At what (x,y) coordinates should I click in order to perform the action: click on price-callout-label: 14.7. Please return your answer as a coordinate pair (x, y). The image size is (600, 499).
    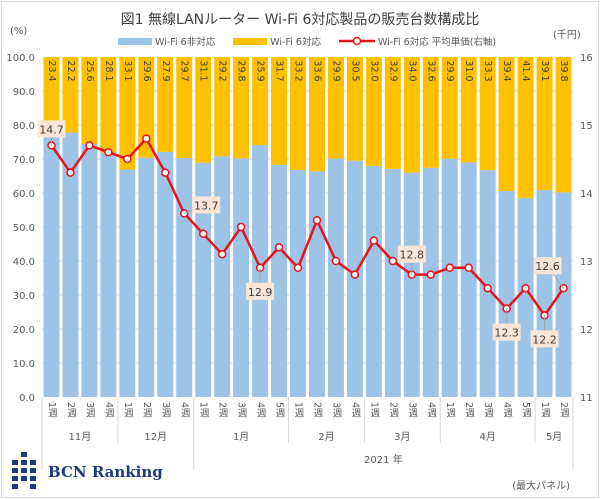
    Looking at the image, I should click on (51, 129).